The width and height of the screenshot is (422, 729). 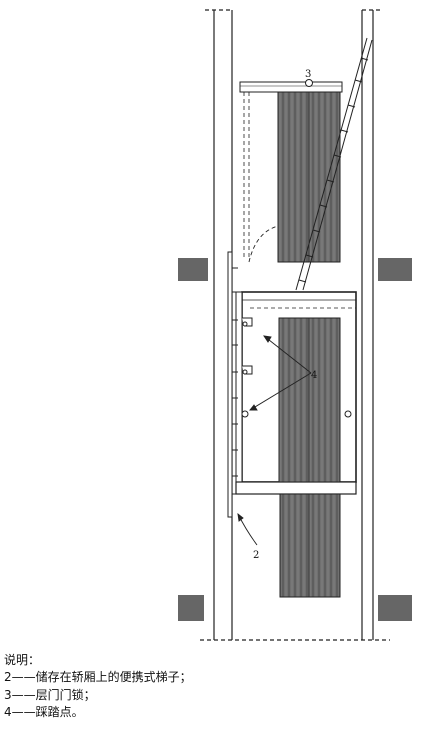 What do you see at coordinates (8, 677) in the screenshot?
I see `legend-item-number: 2` at bounding box center [8, 677].